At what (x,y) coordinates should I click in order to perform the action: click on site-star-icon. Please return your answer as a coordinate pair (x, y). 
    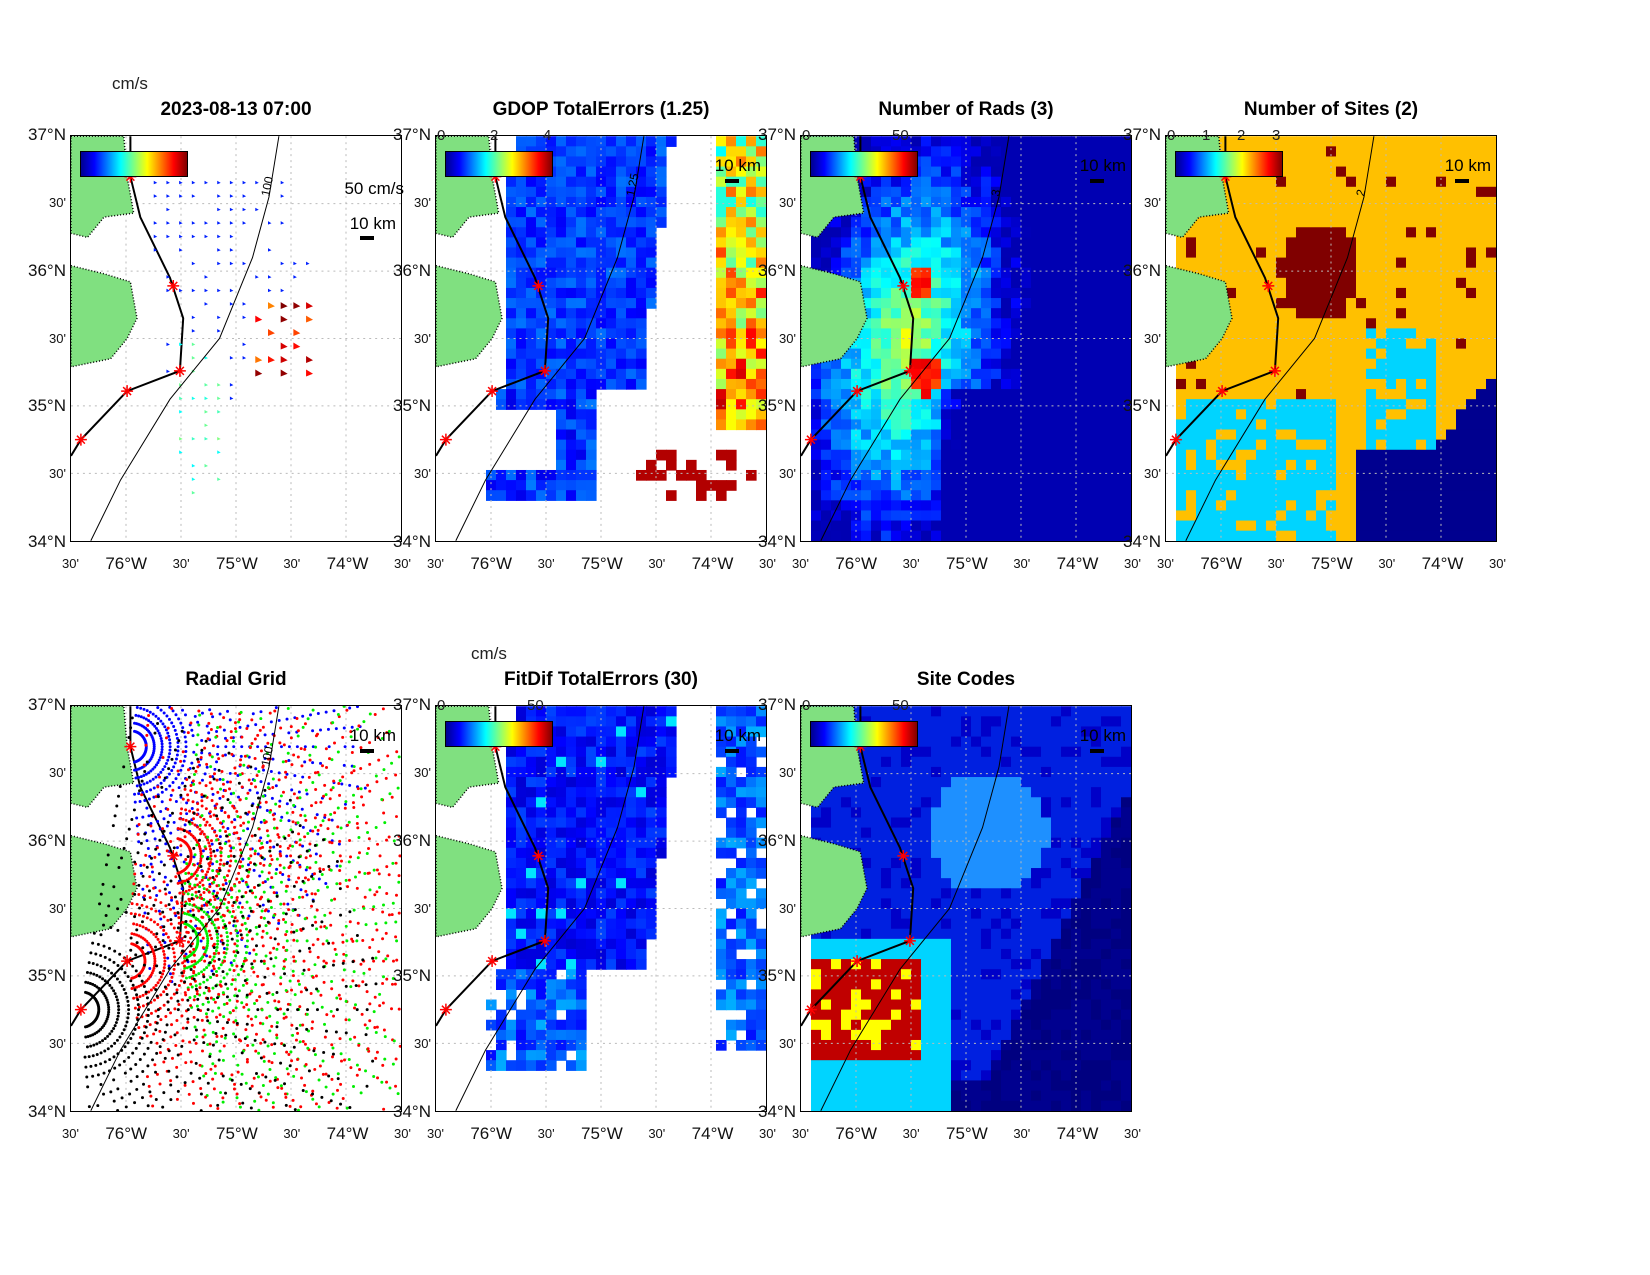
    Looking at the image, I should click on (903, 285).